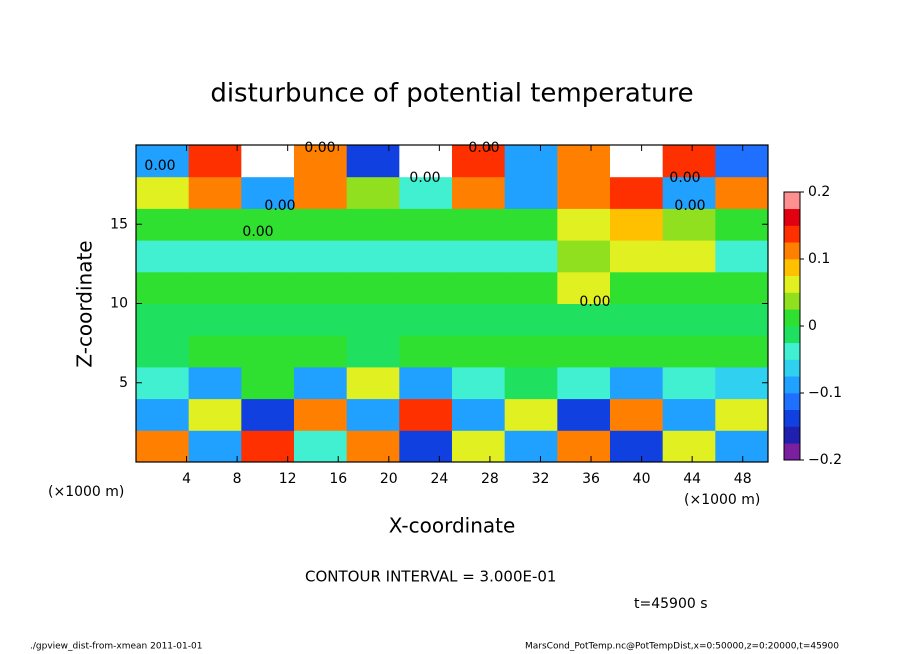 This screenshot has height=654, width=904. What do you see at coordinates (819, 259) in the screenshot?
I see `colorbar-tick-label: 0.1` at bounding box center [819, 259].